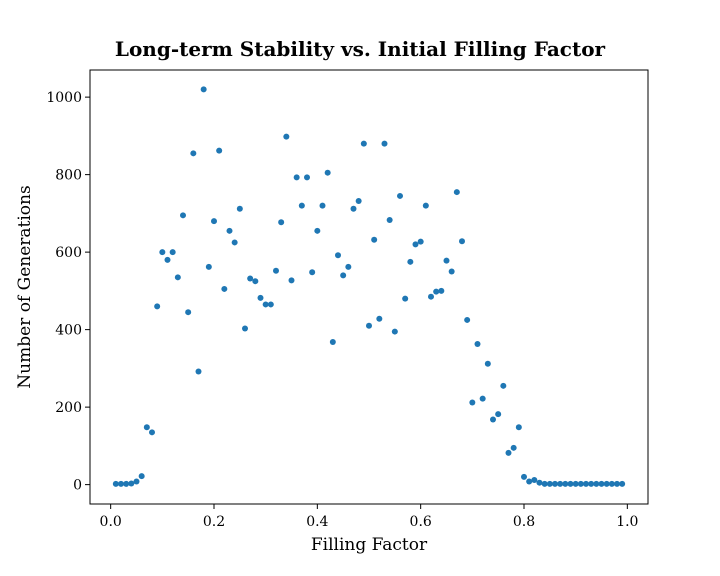 The height and width of the screenshot is (576, 720). I want to click on y-tick-label: 800, so click(68, 176).